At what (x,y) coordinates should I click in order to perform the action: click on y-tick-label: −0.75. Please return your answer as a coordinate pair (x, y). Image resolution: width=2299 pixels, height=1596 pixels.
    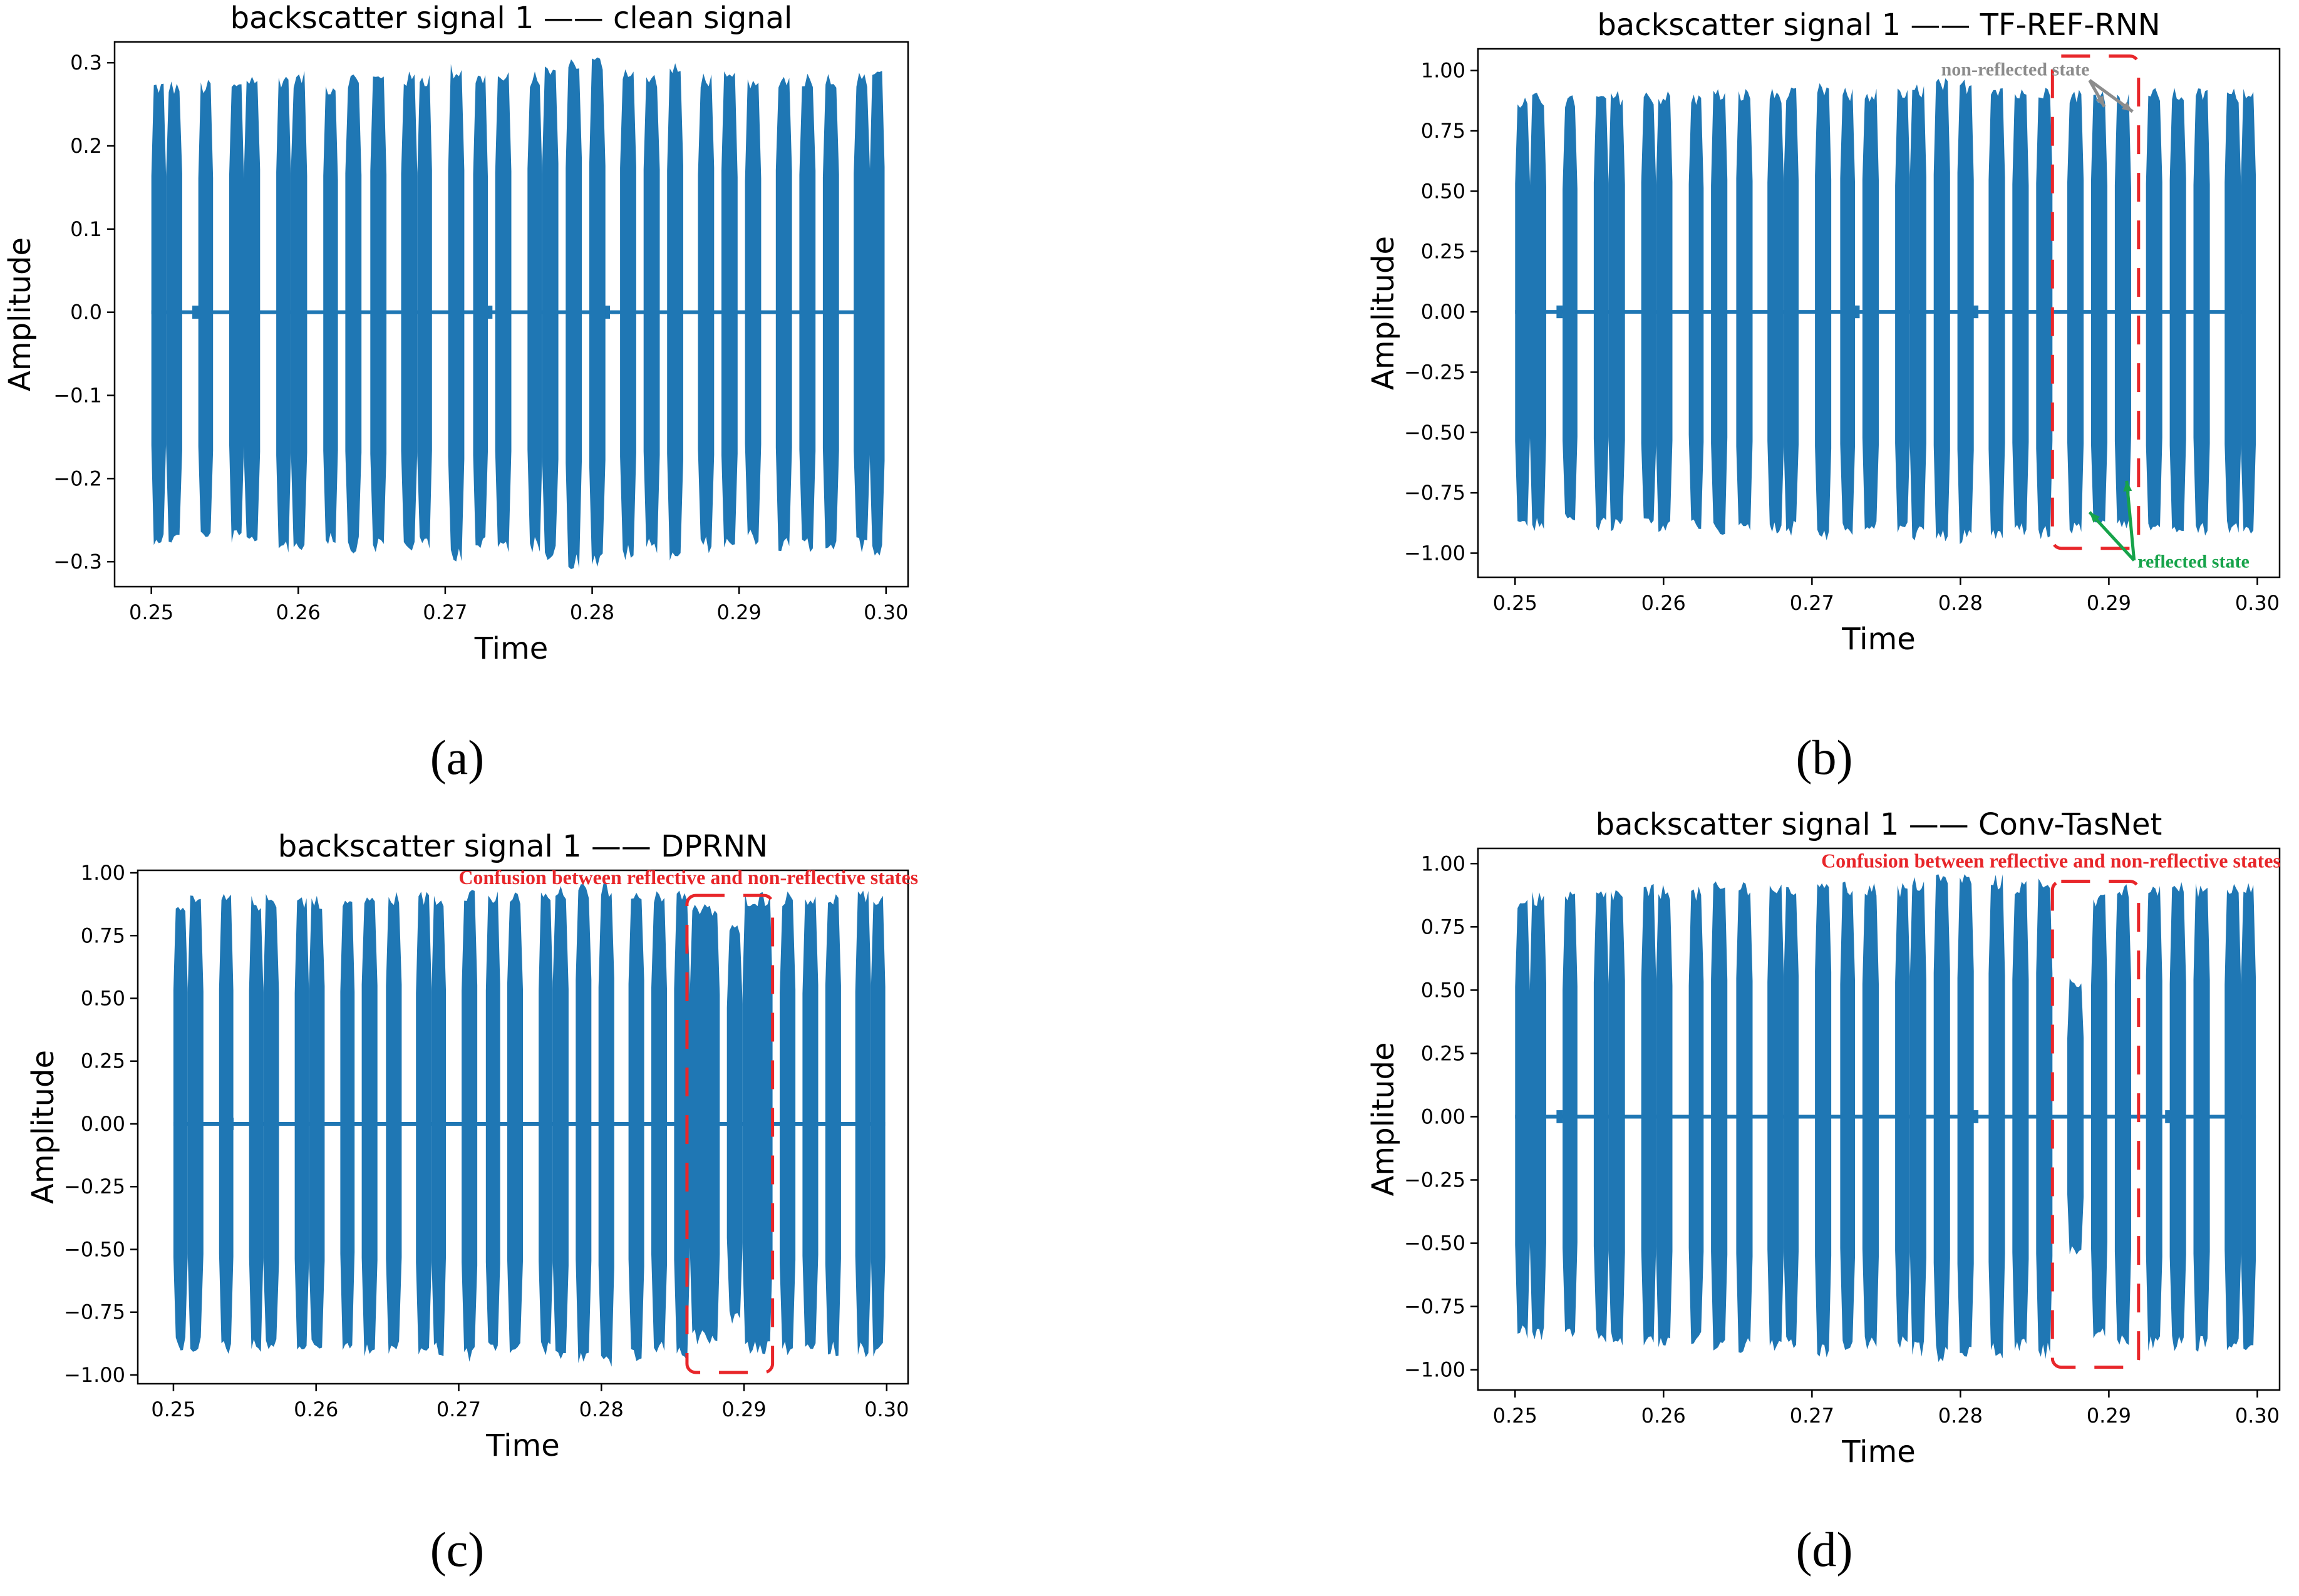
    Looking at the image, I should click on (1434, 1307).